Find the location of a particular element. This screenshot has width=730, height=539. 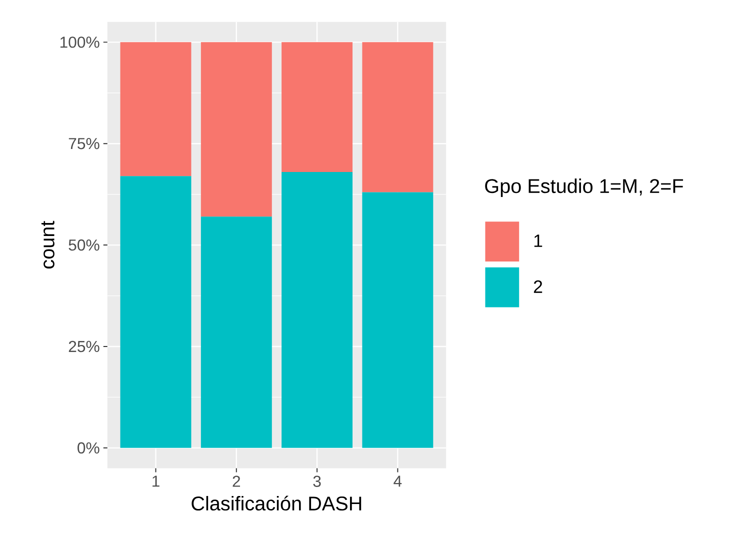

y-axis-title: count is located at coordinates (47, 244).